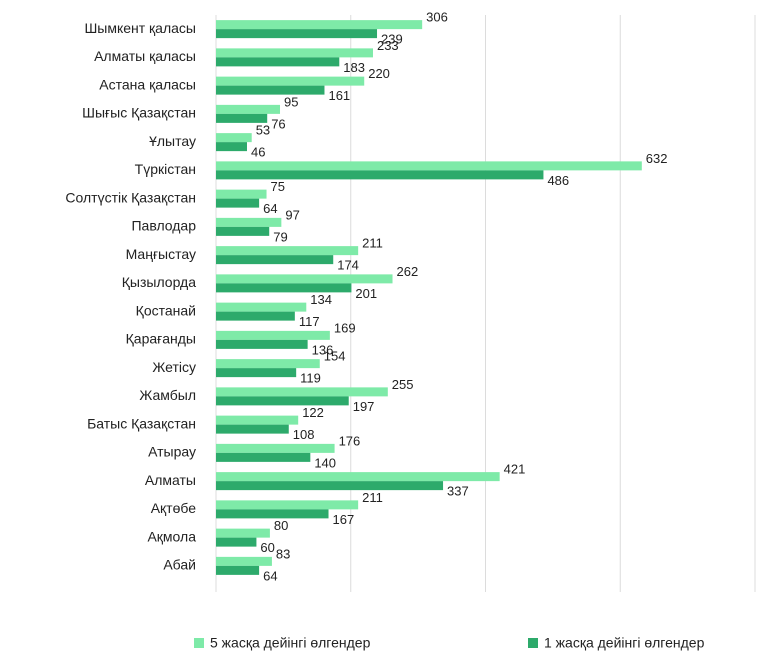 This screenshot has width=776, height=653. I want to click on data-label: 239, so click(392, 39).